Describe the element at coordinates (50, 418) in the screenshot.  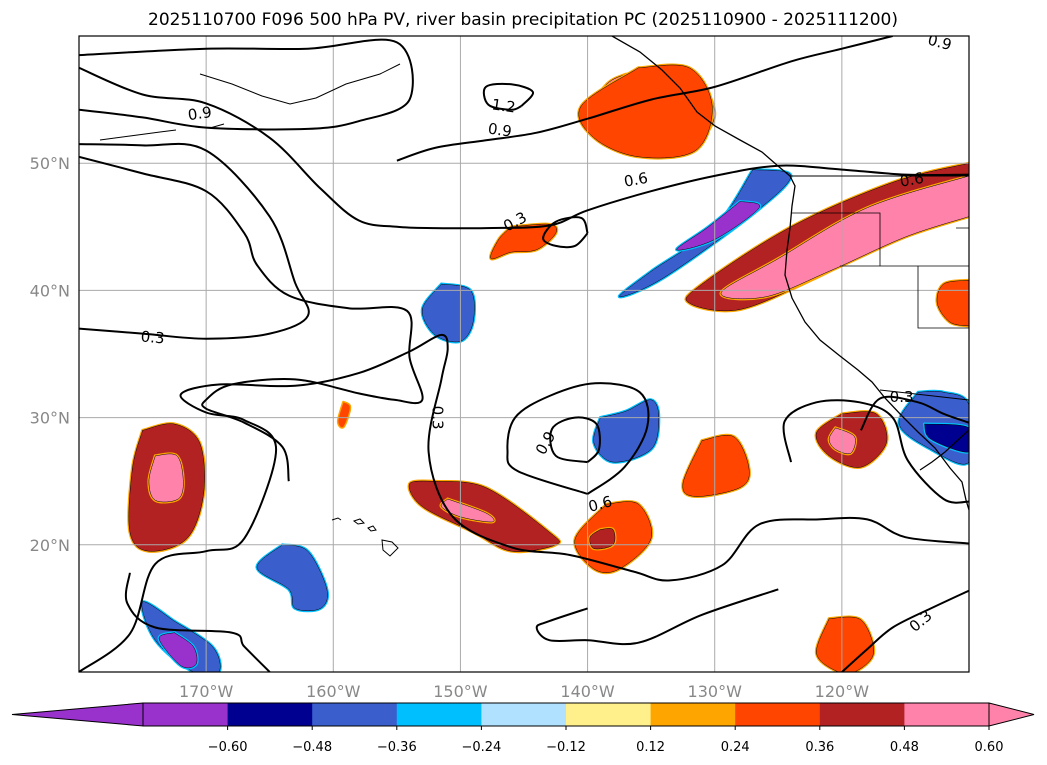
I see `lat-tick-label: 30°N` at that location.